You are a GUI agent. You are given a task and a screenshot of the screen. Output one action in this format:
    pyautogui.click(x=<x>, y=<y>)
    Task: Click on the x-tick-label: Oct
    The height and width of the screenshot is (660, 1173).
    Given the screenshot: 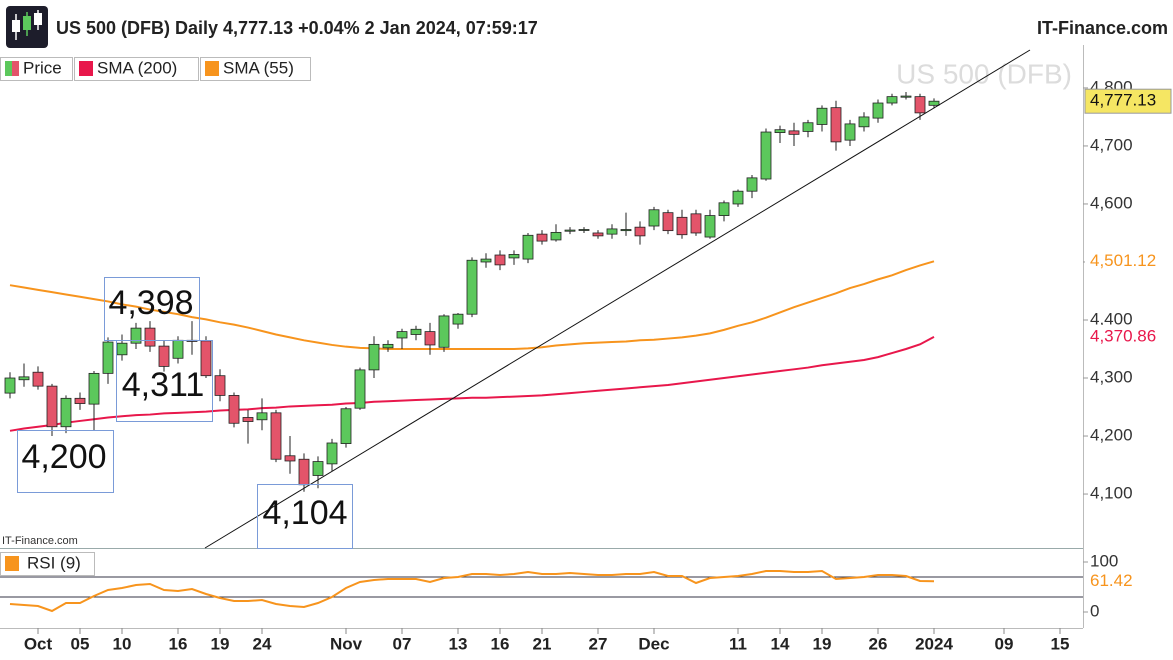 What is the action you would take?
    pyautogui.click(x=38, y=643)
    